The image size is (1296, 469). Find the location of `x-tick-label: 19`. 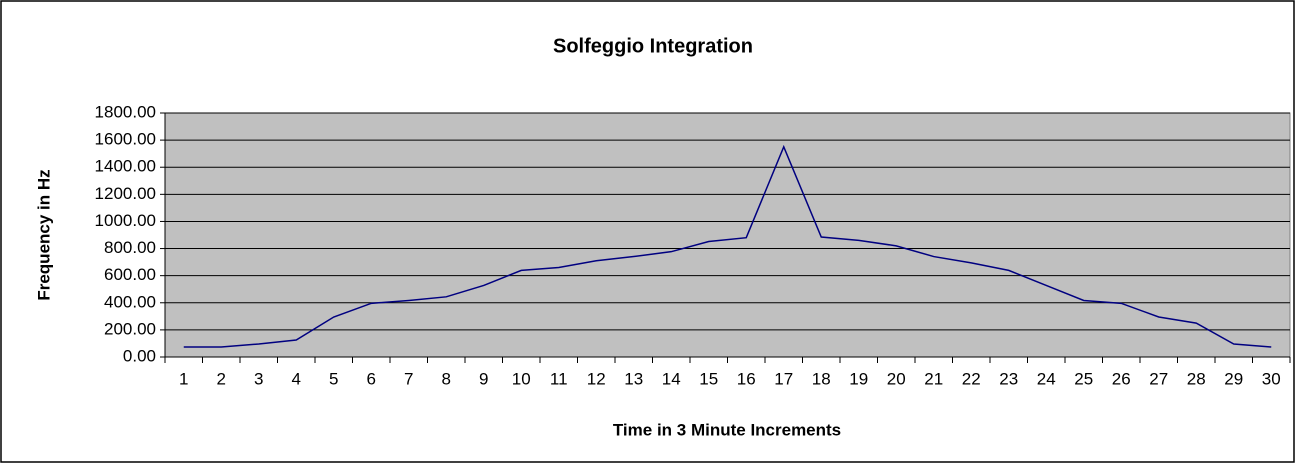

x-tick-label: 19 is located at coordinates (858, 378).